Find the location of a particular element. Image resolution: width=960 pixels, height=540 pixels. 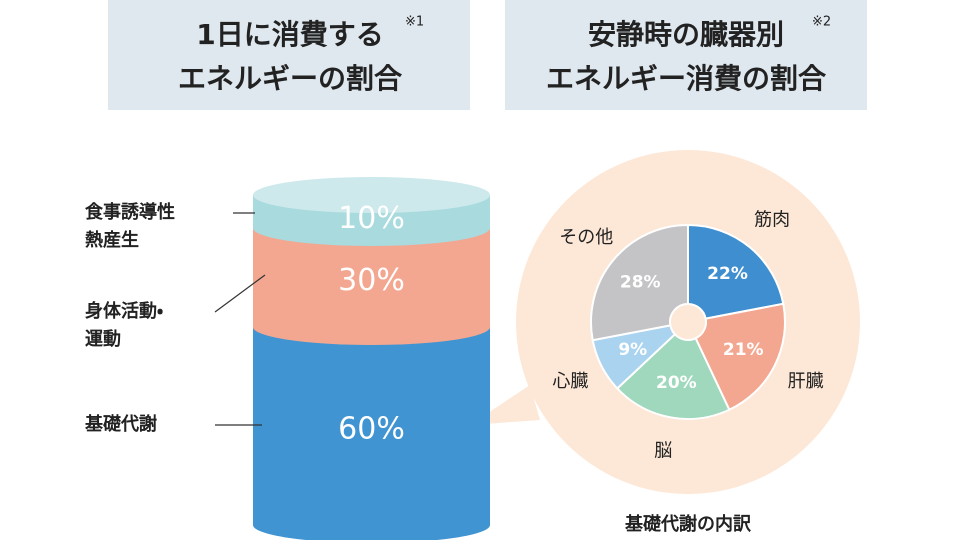

caption: 基礎代謝の内訳 is located at coordinates (688, 524).